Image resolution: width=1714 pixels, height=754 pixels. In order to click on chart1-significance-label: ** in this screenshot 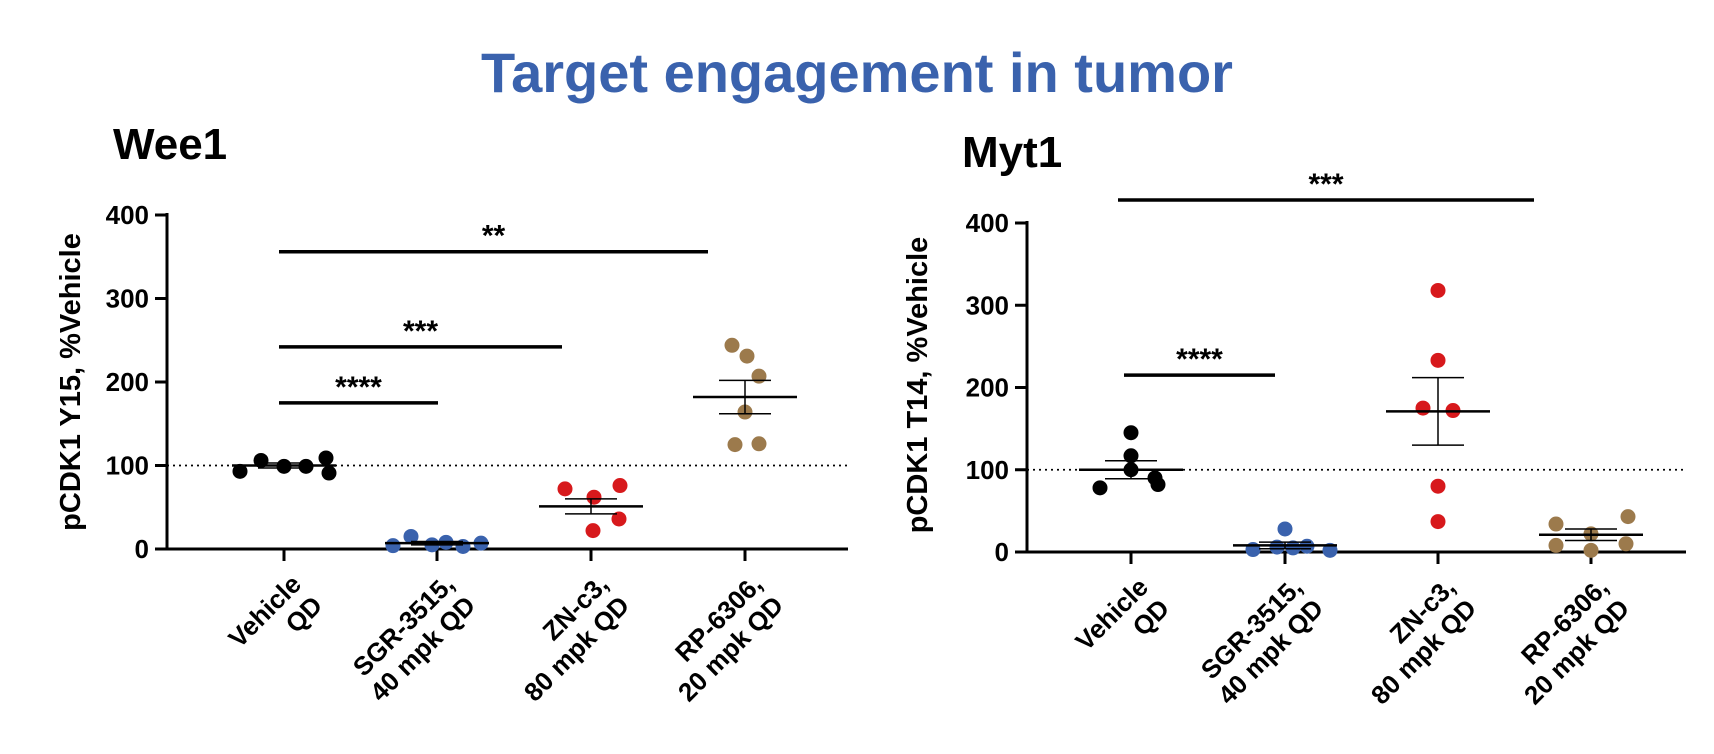, I will do `click(494, 236)`.